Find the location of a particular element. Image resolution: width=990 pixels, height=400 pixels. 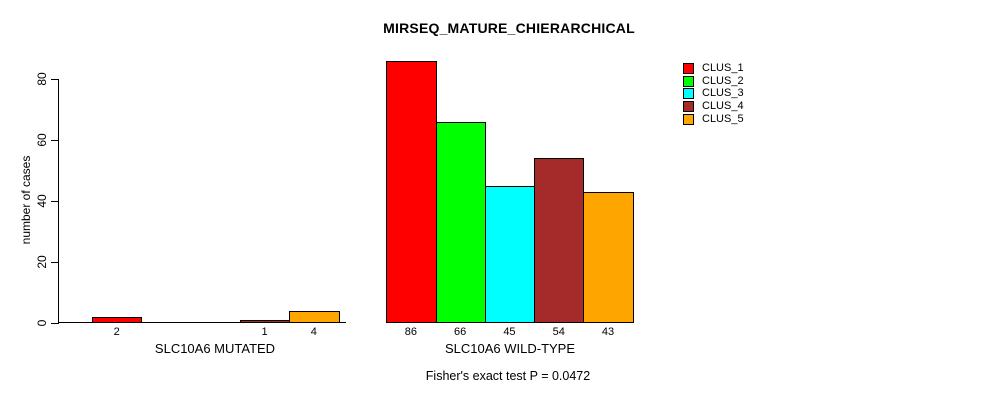

legend-row: CLUS_2 is located at coordinates (713, 81).